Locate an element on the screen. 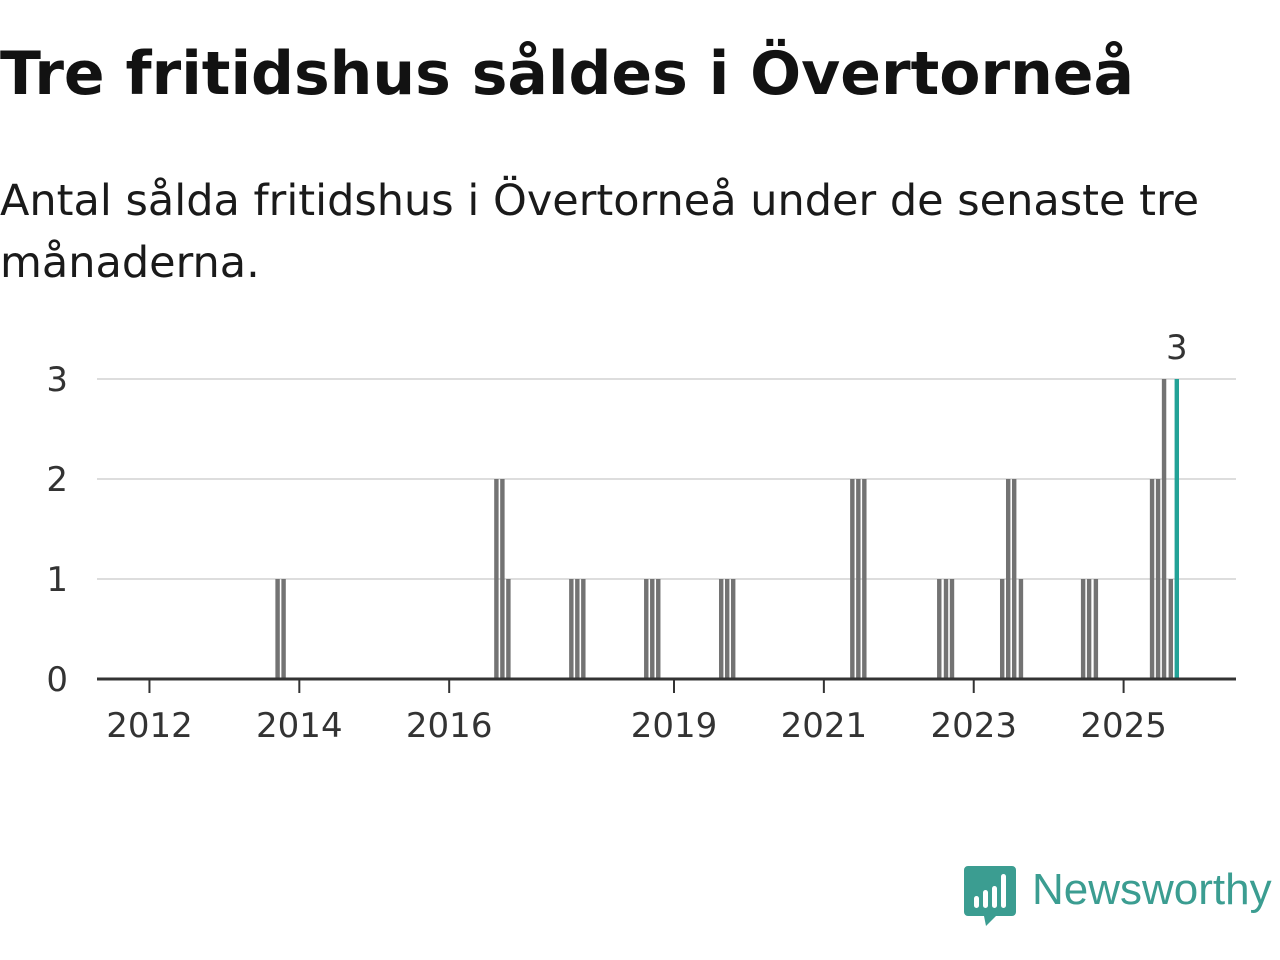  x-axis: 2012 2014 2016 2019 2021 2023 2025 is located at coordinates (666, 711).